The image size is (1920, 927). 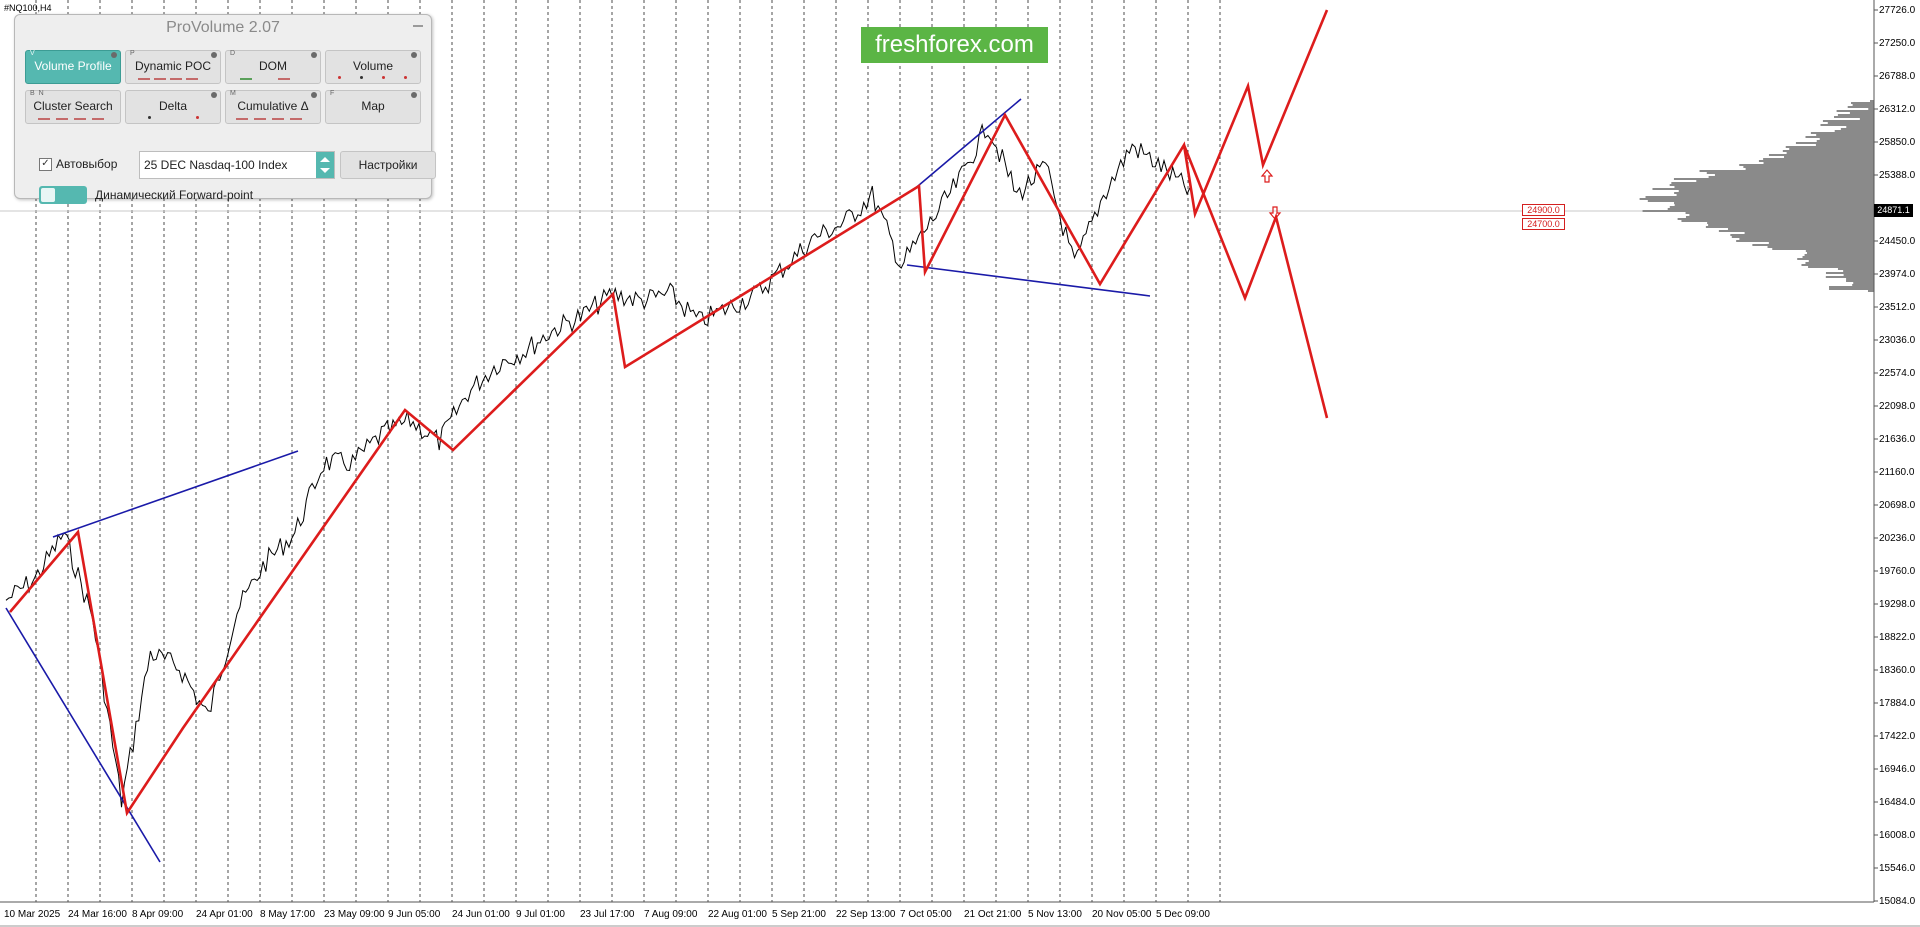 I want to click on map-button: F Map, so click(x=373, y=107).